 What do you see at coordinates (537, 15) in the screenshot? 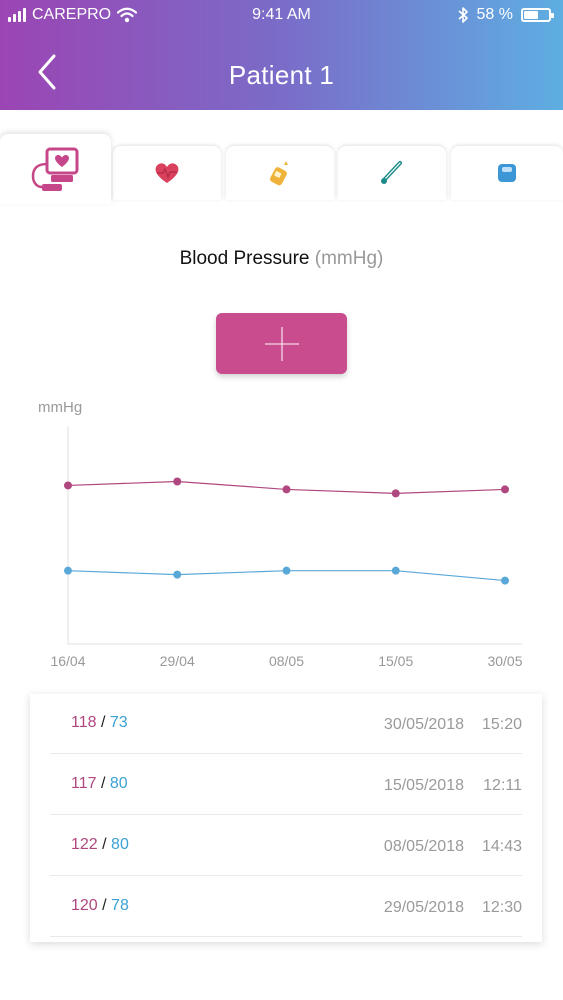
I see `battery-icon` at bounding box center [537, 15].